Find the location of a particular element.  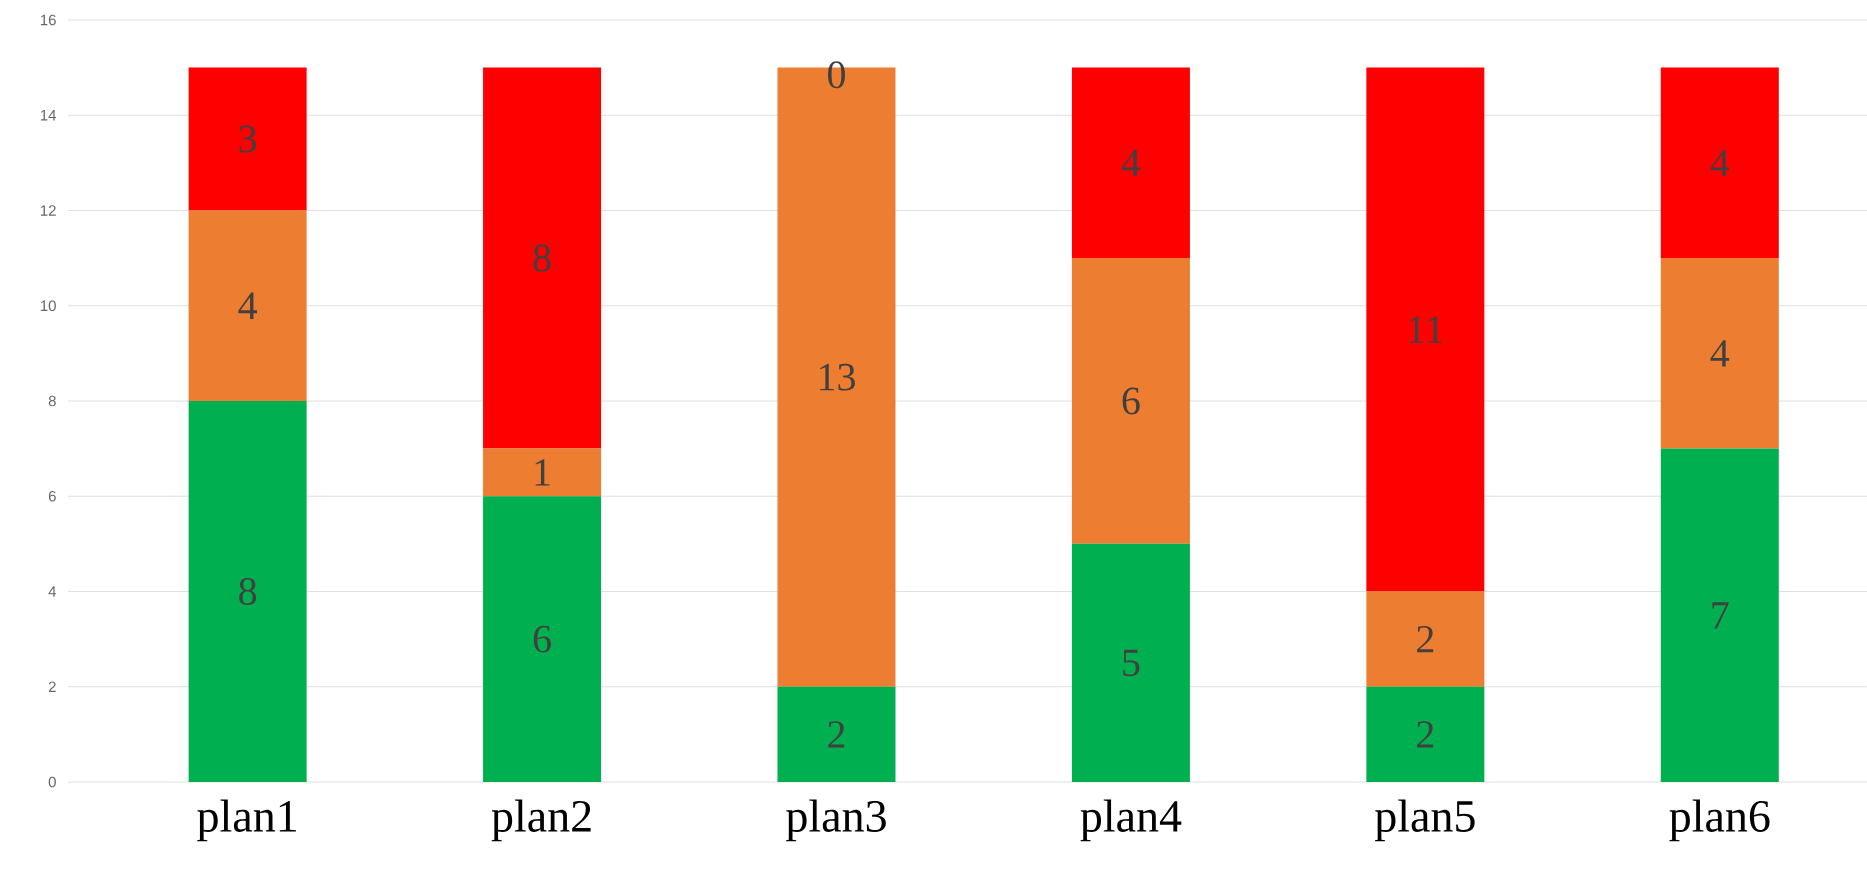

x-tick-label: plan3 is located at coordinates (836, 820).